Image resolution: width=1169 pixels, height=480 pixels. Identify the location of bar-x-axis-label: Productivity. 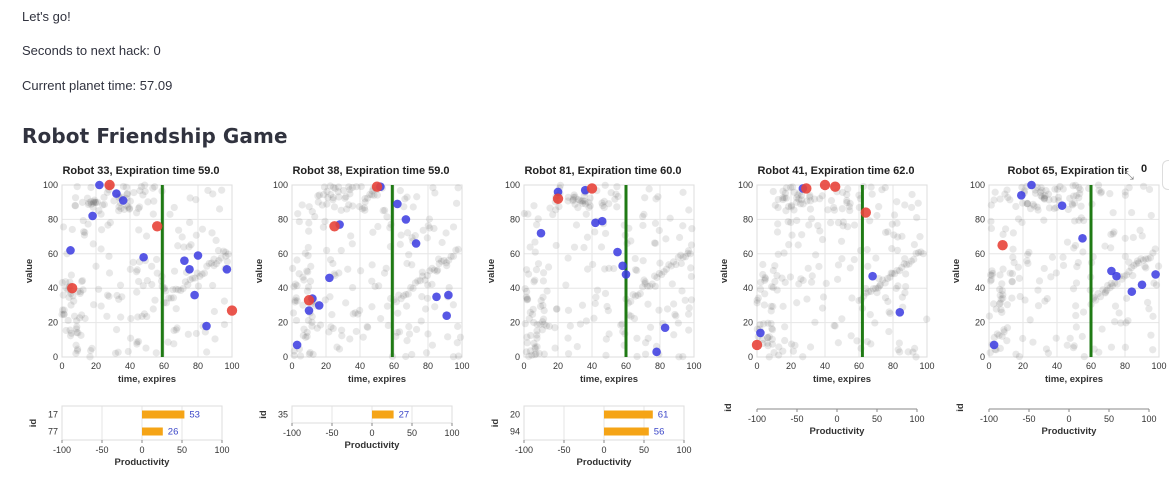
(838, 431).